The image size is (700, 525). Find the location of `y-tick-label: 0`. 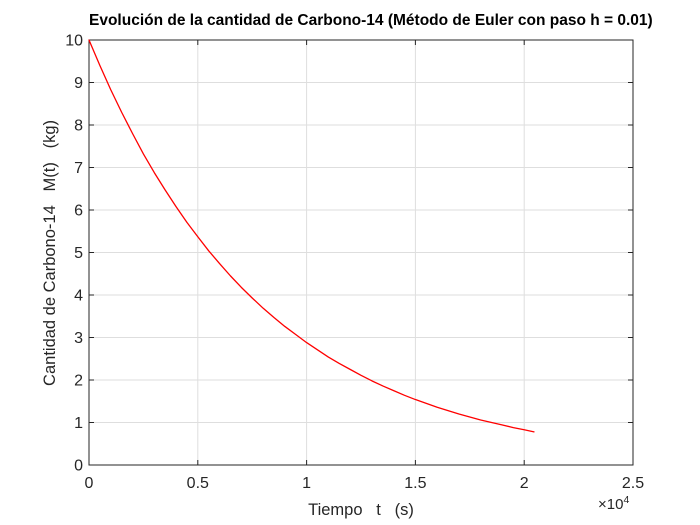

y-tick-label: 0 is located at coordinates (78, 466).